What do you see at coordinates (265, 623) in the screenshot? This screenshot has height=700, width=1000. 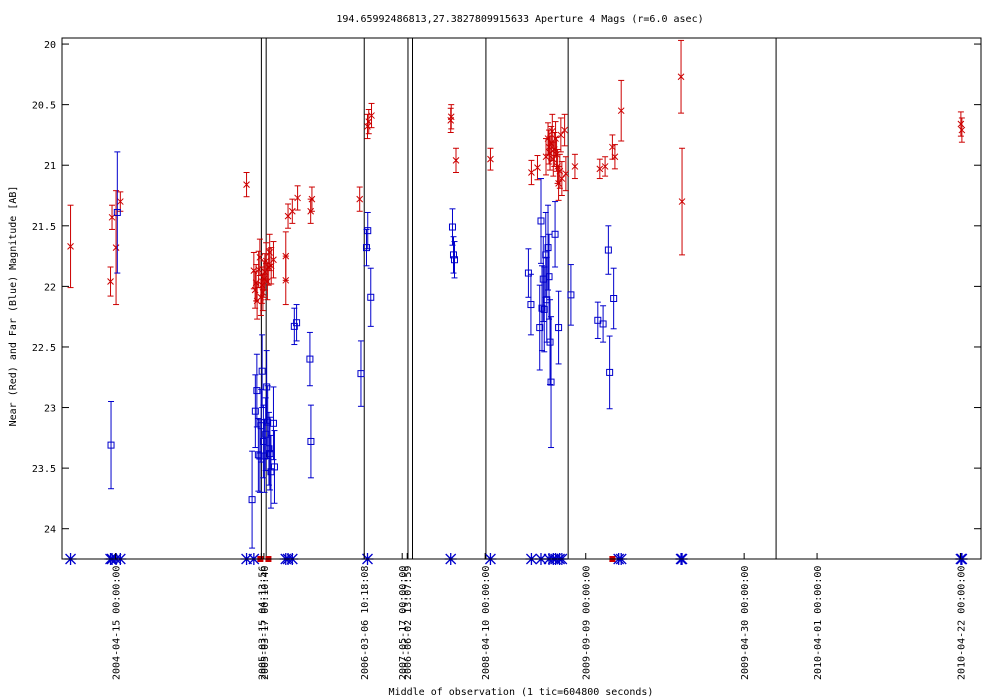 I see `x-tick-label: 2005-03-17 00:10:40` at bounding box center [265, 623].